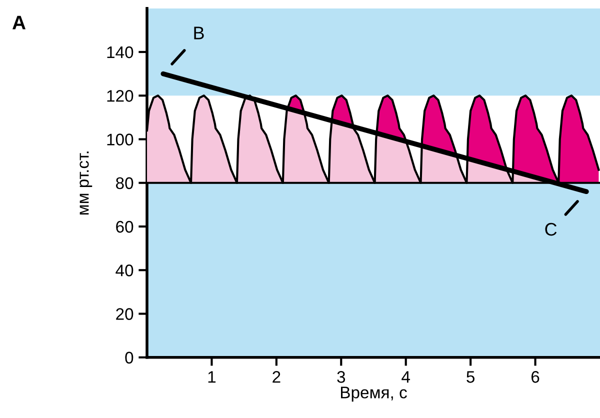 Image resolution: width=600 pixels, height=418 pixels. What do you see at coordinates (125, 270) in the screenshot?
I see `y-tick-label: 40` at bounding box center [125, 270].